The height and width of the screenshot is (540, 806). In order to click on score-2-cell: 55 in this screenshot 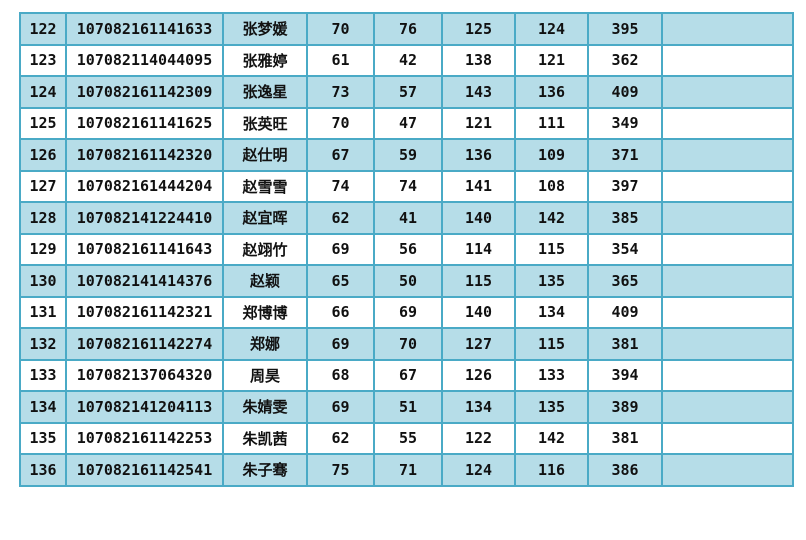, I will do `click(408, 438)`.